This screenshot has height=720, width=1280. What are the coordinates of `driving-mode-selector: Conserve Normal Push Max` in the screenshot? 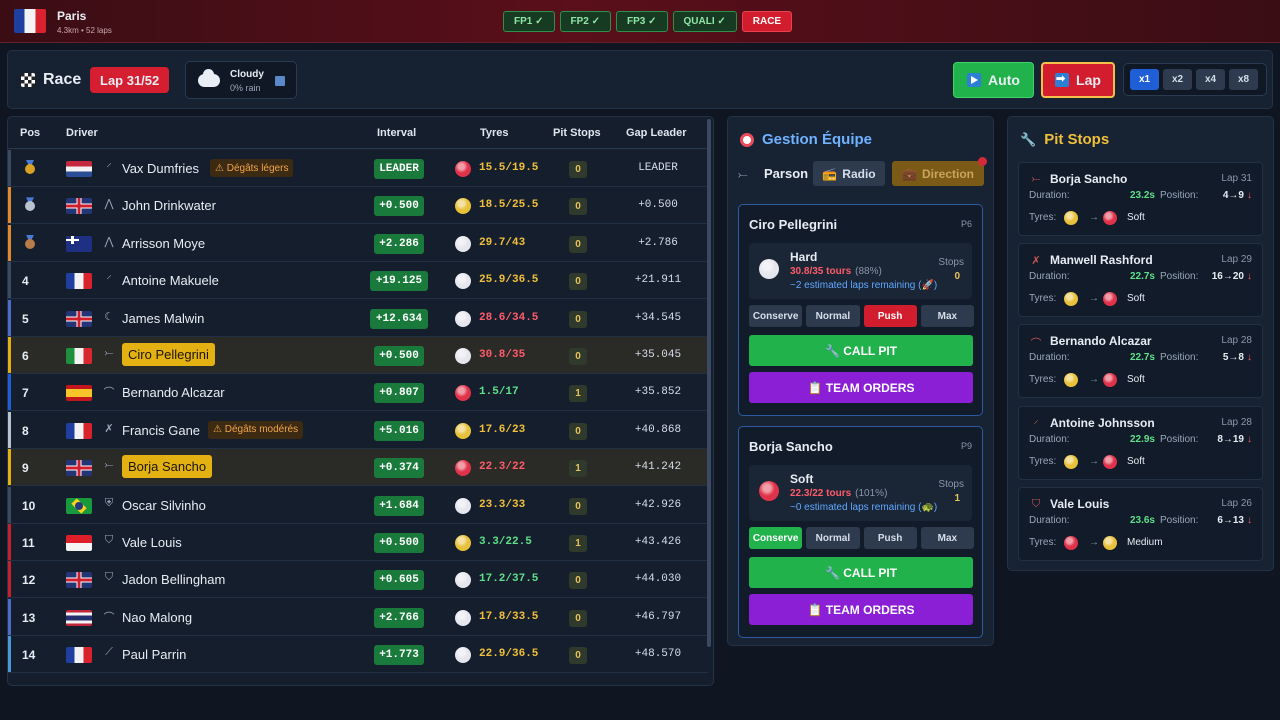 It's located at (861, 316).